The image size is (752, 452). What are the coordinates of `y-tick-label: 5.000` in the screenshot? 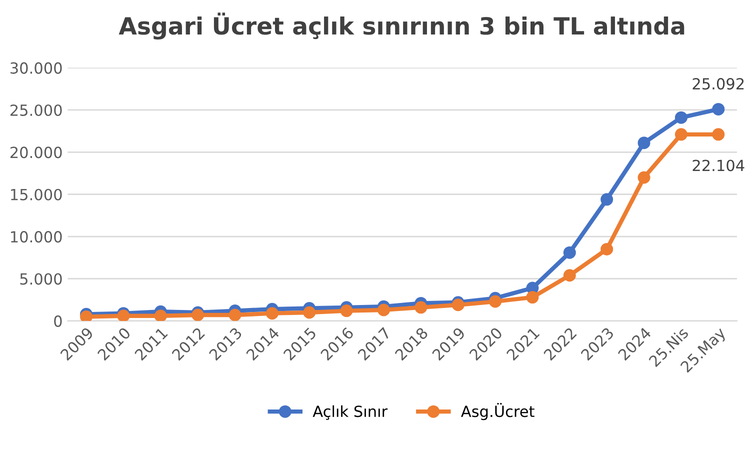 It's located at (41, 279).